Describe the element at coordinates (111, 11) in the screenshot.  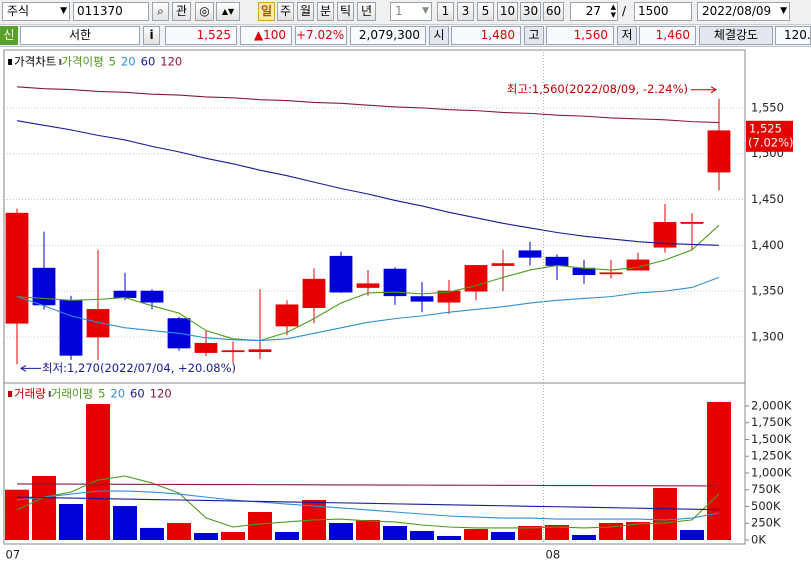
I see `code-input: 011370` at that location.